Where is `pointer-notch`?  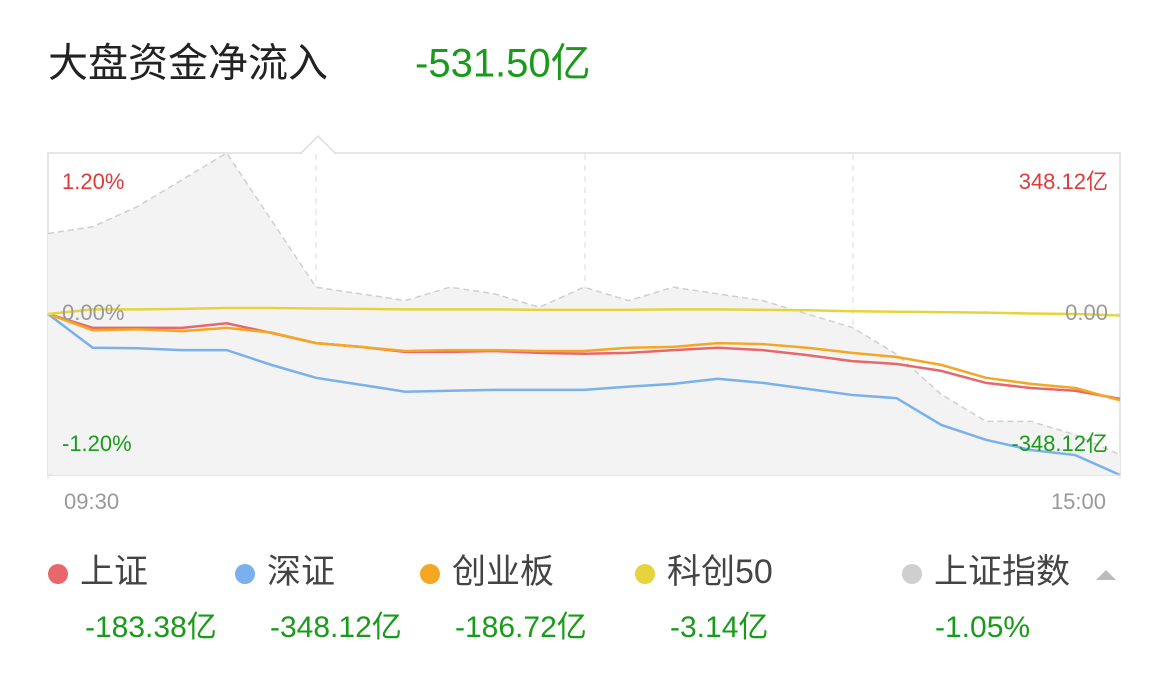
pointer-notch is located at coordinates (318, 144).